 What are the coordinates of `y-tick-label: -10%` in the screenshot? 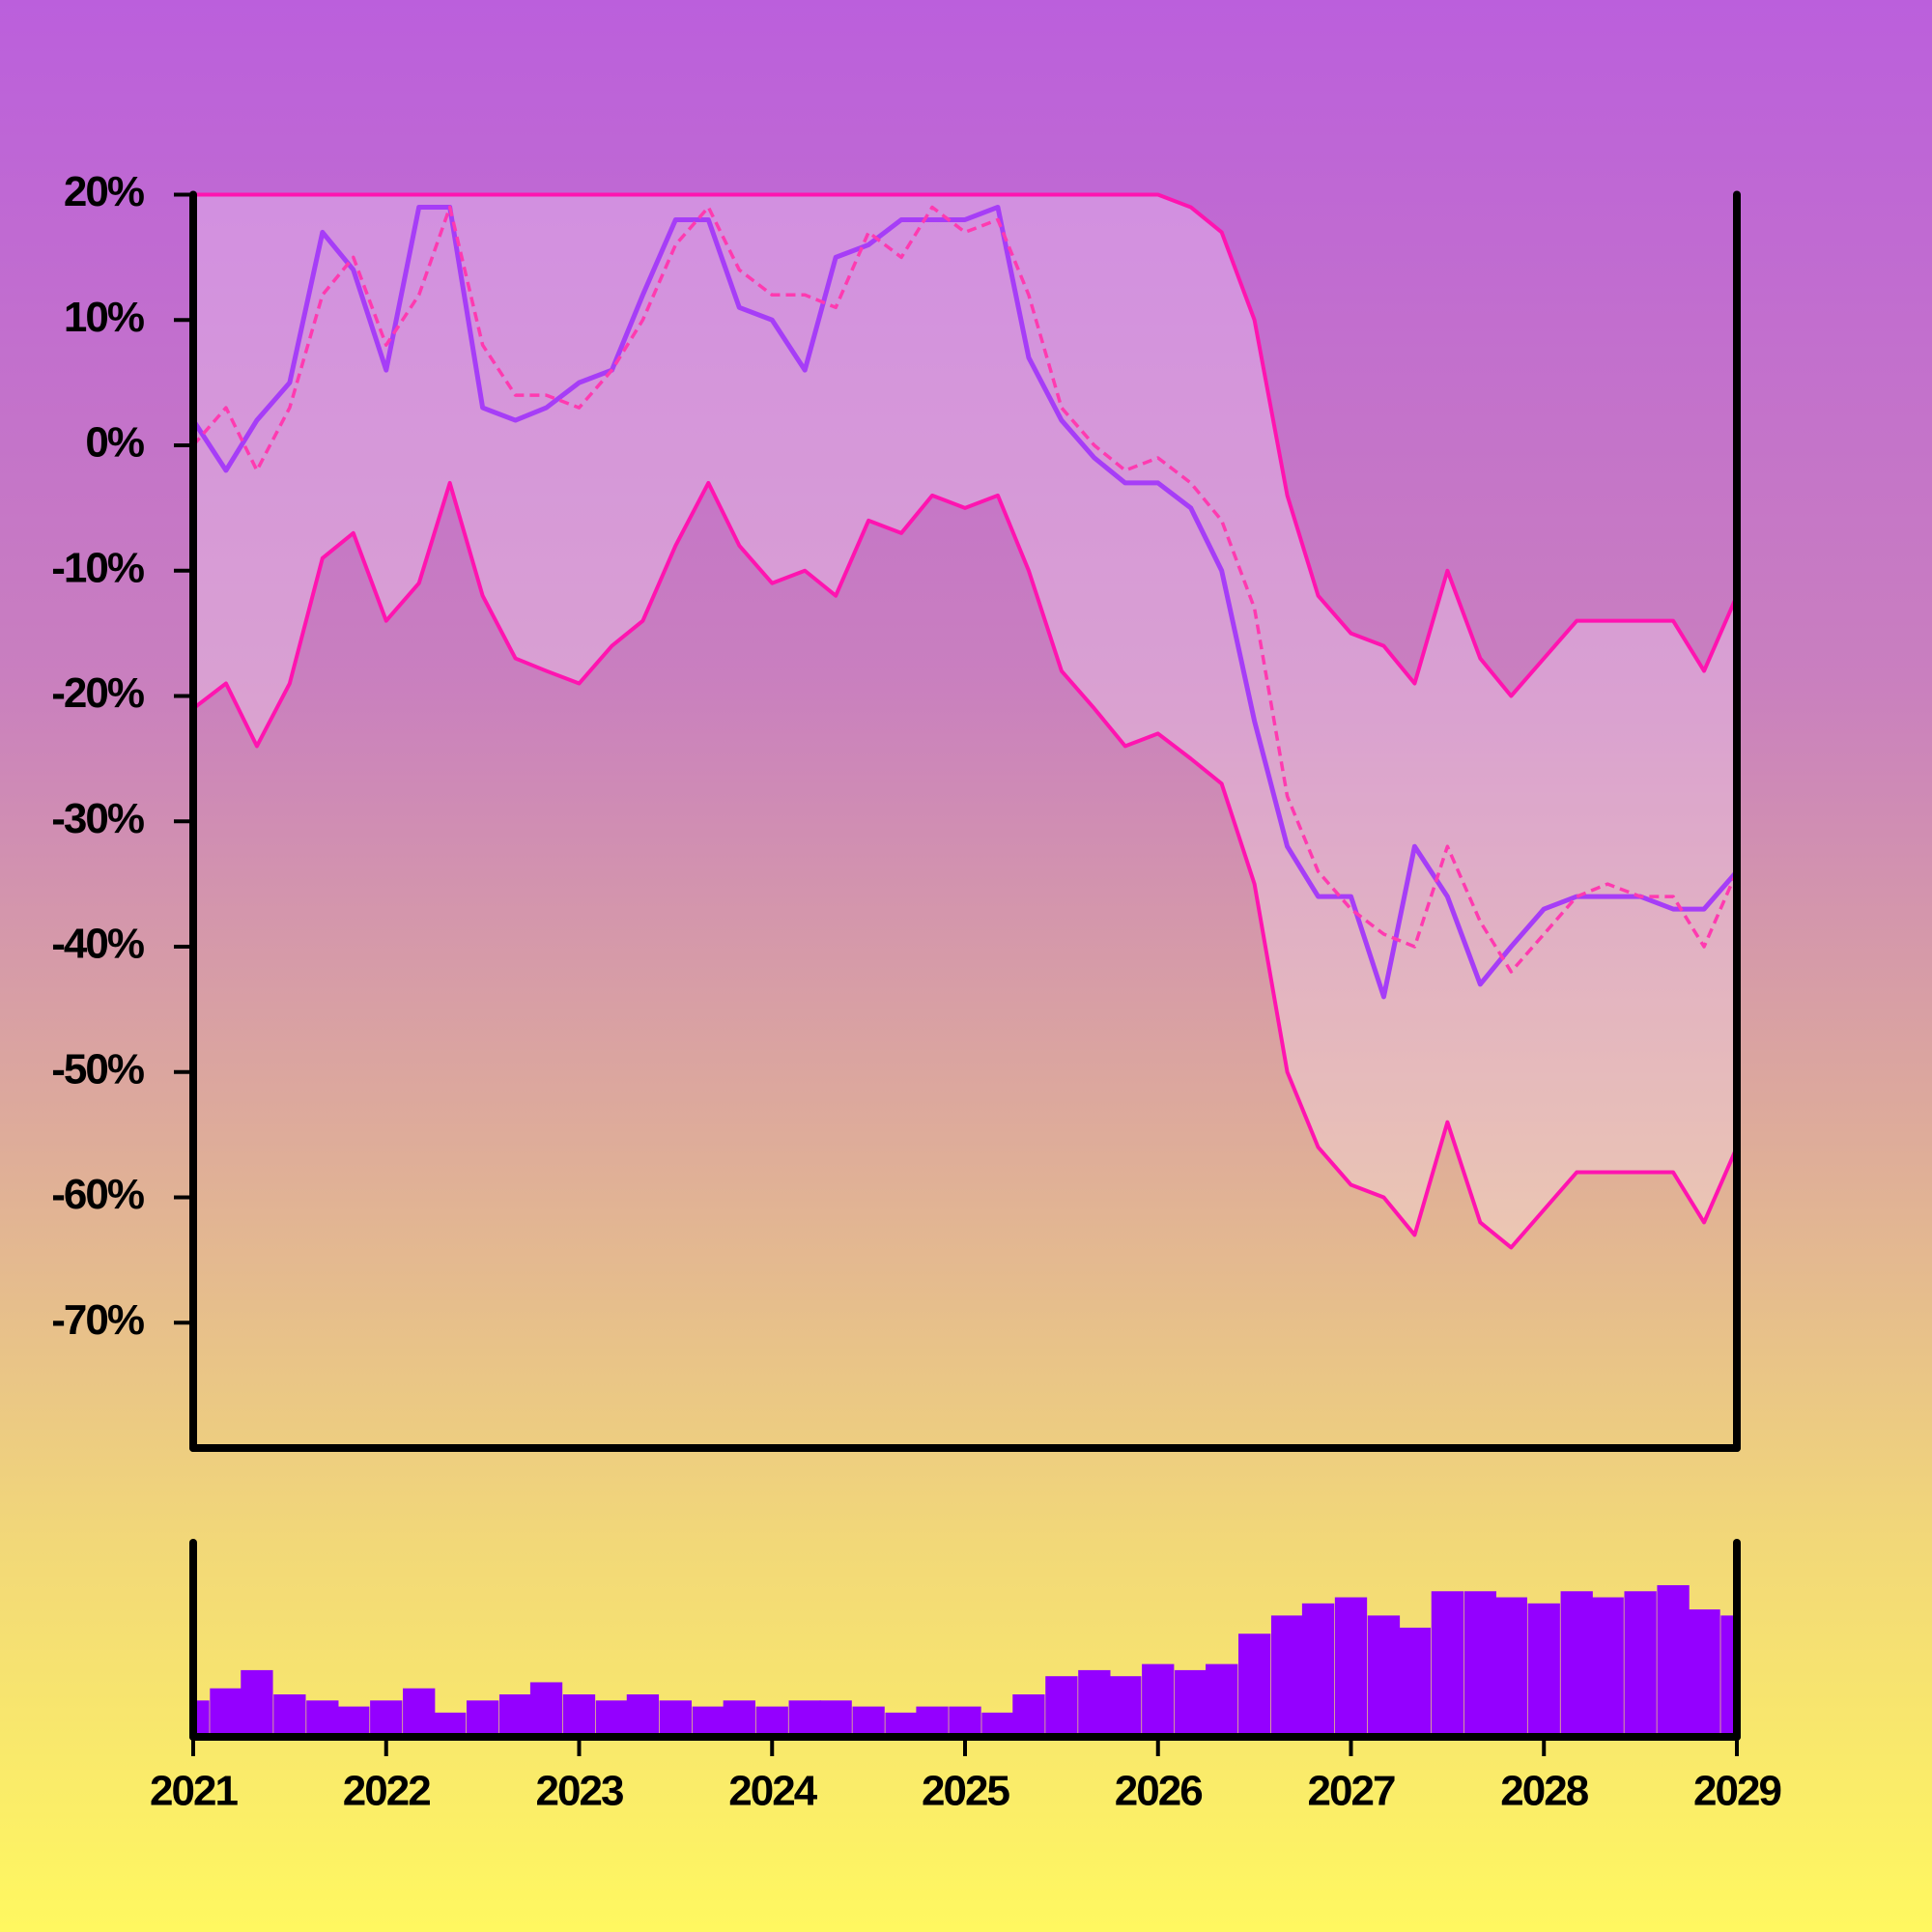 It's located at (97, 567).